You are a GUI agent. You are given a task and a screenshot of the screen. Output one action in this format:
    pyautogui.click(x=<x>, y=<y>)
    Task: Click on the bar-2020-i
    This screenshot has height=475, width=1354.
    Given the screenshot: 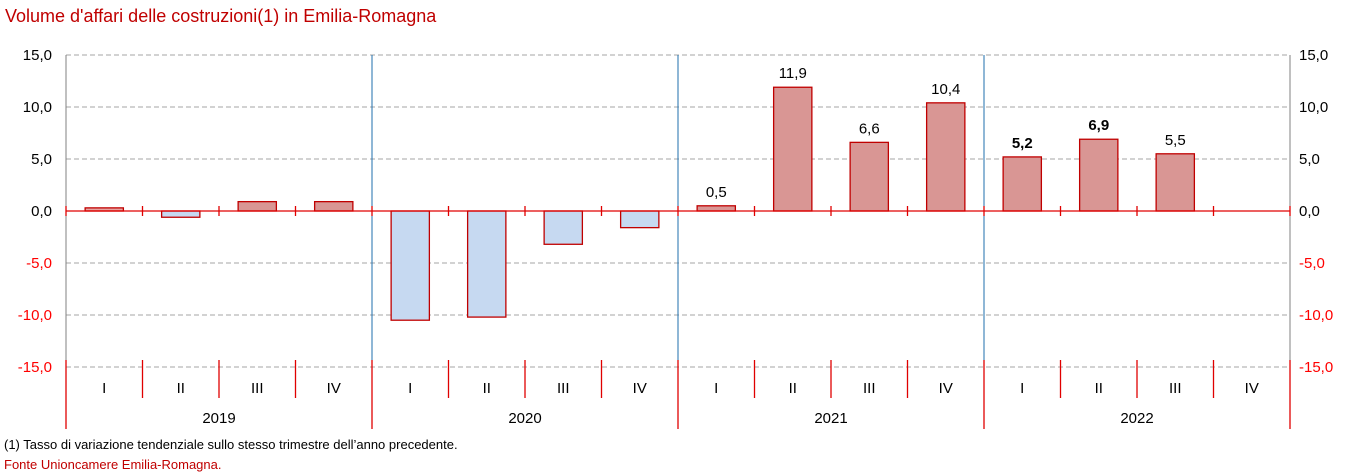 What is the action you would take?
    pyautogui.click(x=410, y=265)
    